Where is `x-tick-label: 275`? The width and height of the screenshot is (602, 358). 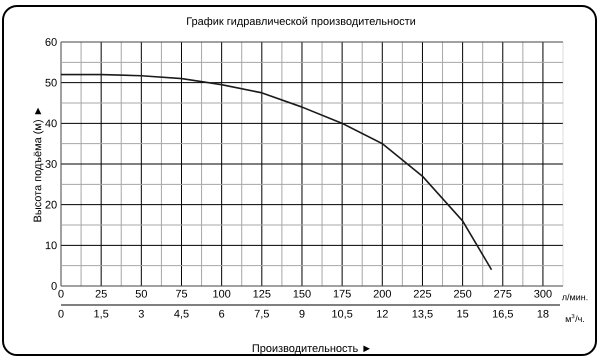
x-tick-label: 275 is located at coordinates (503, 294).